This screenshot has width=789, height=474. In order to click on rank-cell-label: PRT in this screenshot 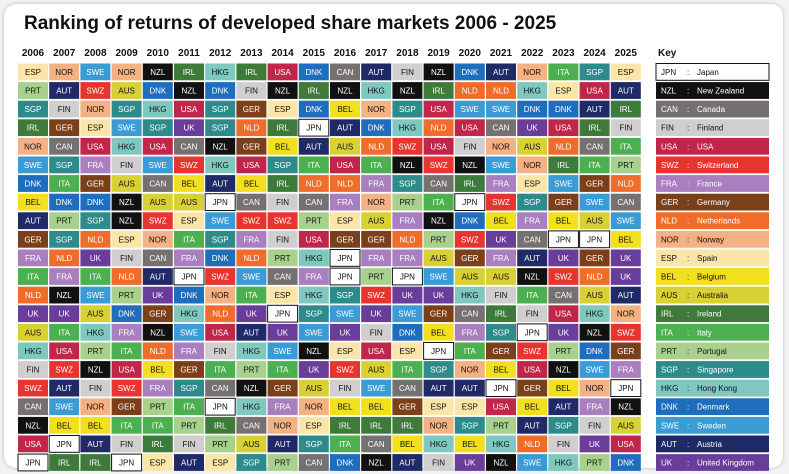, I will do `click(595, 463)`.